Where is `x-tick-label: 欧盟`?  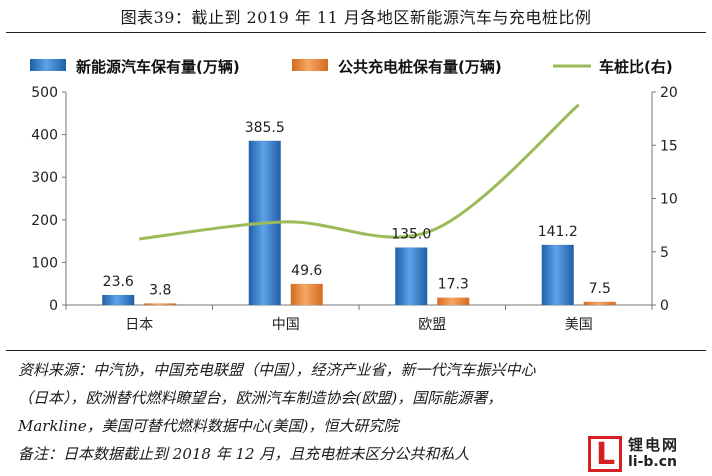 x-tick-label: 欧盟 is located at coordinates (432, 325).